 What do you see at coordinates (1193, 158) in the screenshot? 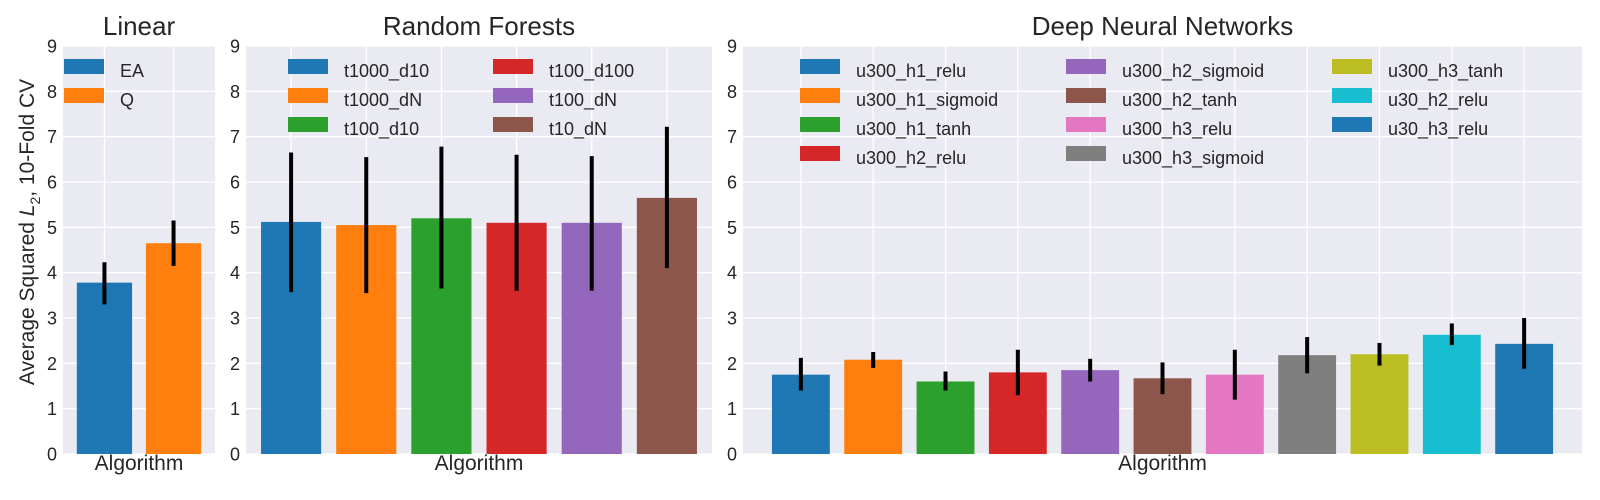
I see `legend-label: u300_h3_sigmoid` at bounding box center [1193, 158].